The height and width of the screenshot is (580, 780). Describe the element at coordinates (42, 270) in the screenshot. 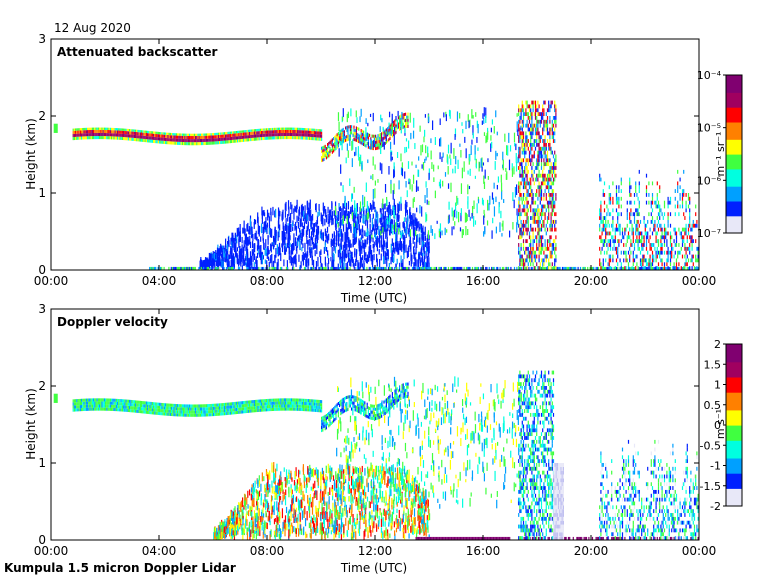

I see `y-tick-label: 0` at that location.